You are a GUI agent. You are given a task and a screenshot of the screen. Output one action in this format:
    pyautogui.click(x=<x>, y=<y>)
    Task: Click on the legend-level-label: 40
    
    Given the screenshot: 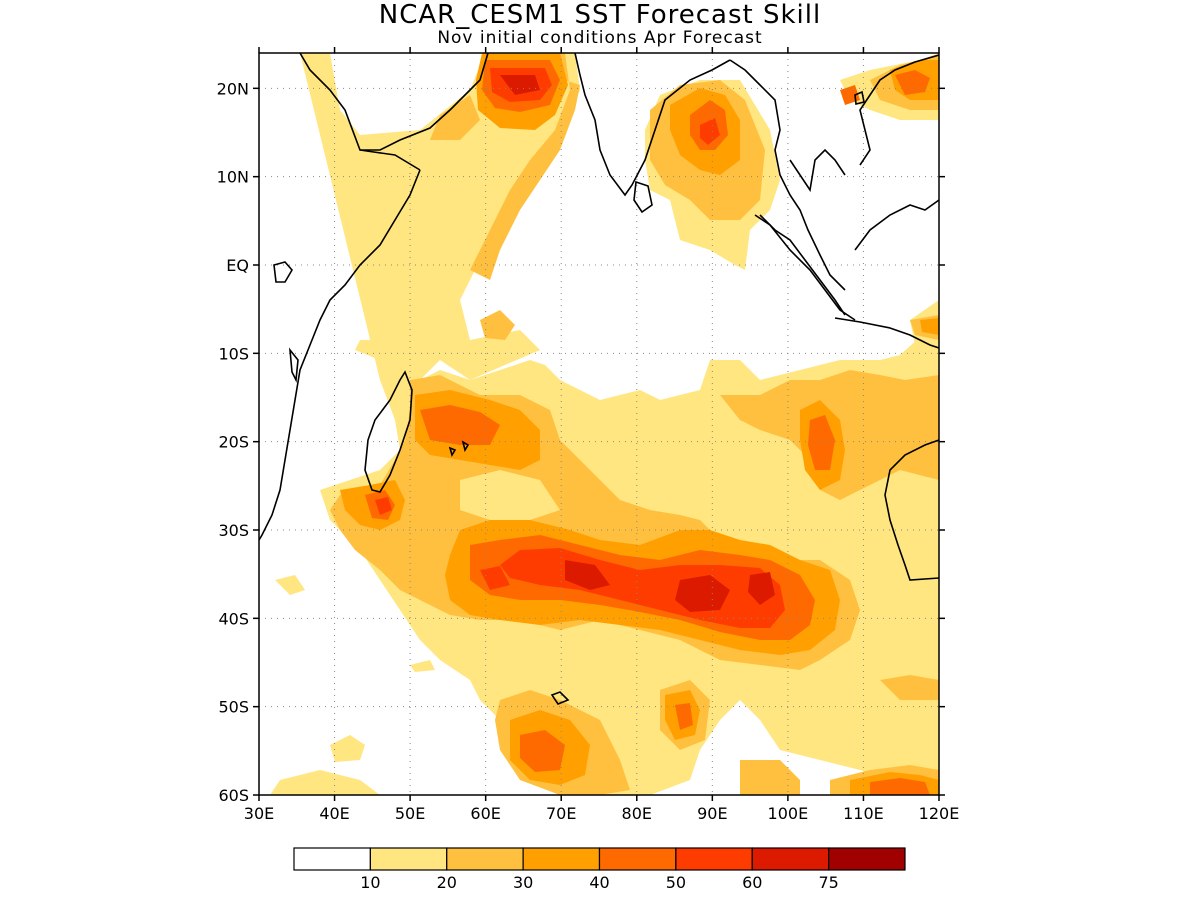 What is the action you would take?
    pyautogui.click(x=599, y=882)
    